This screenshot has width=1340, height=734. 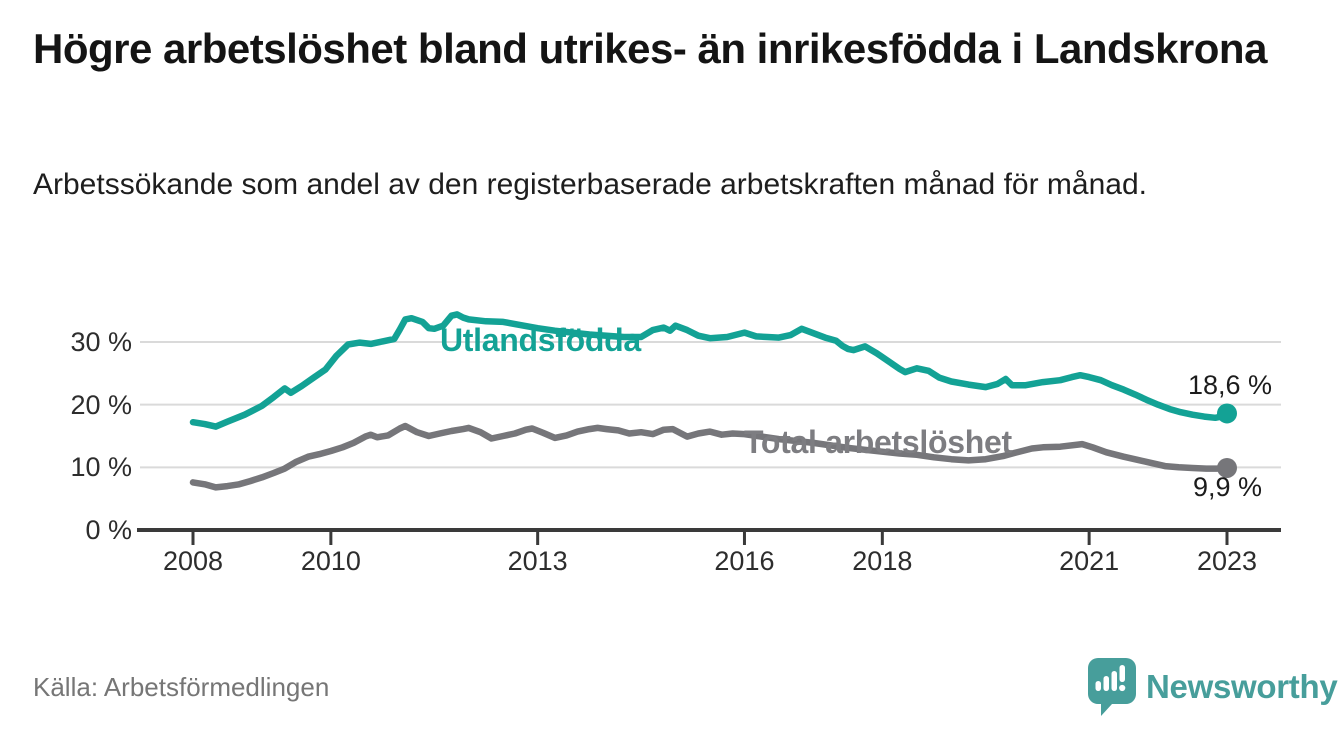 I want to click on y-axis-label-0: 0 %, so click(x=108, y=530).